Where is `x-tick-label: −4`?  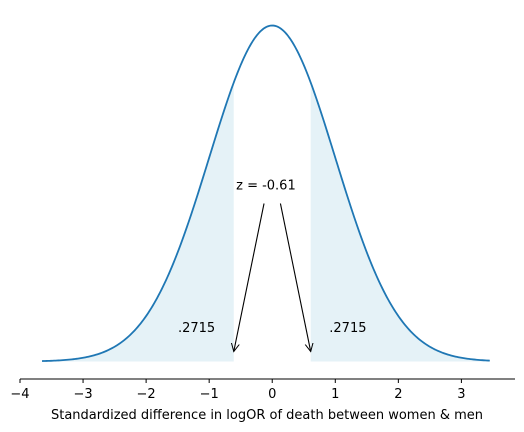
x-tick-label: −4 is located at coordinates (19, 394).